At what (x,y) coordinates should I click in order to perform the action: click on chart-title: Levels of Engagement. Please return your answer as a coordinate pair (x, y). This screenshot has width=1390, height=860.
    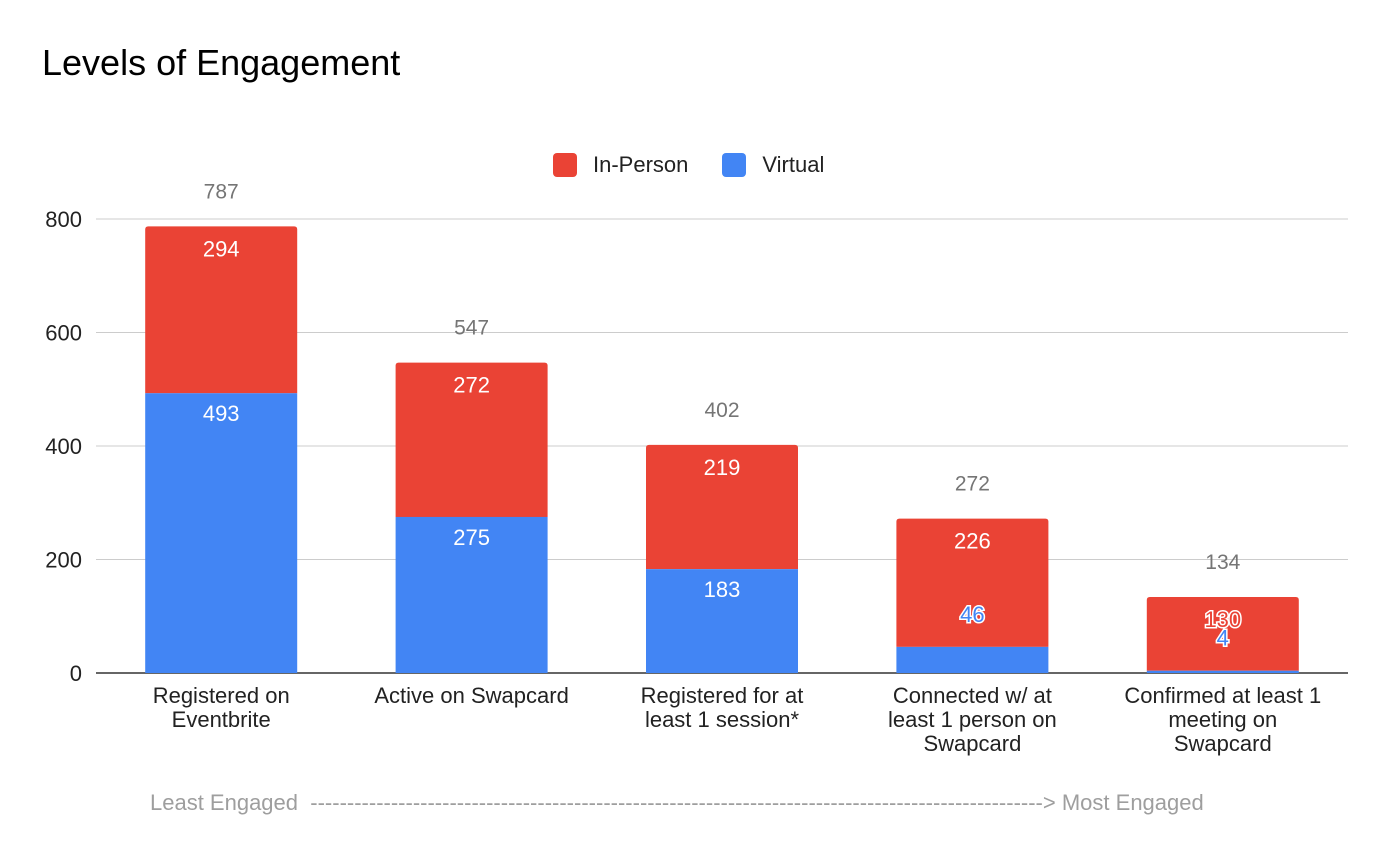
    Looking at the image, I should click on (221, 62).